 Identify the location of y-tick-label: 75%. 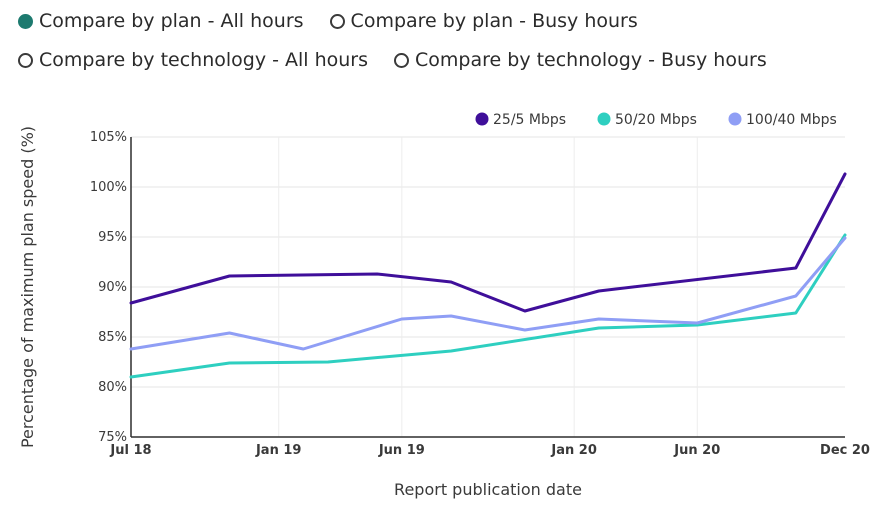
(112, 437).